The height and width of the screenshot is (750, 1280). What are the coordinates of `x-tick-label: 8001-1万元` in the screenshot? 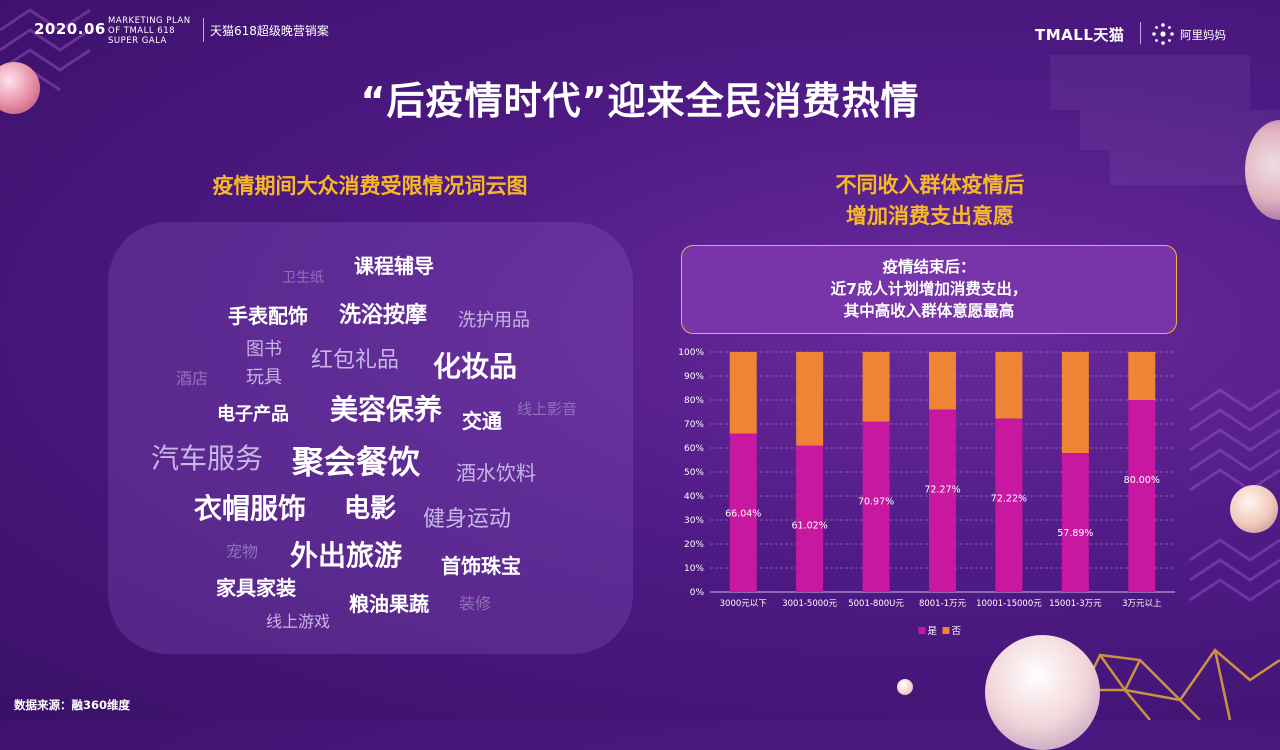 It's located at (943, 604).